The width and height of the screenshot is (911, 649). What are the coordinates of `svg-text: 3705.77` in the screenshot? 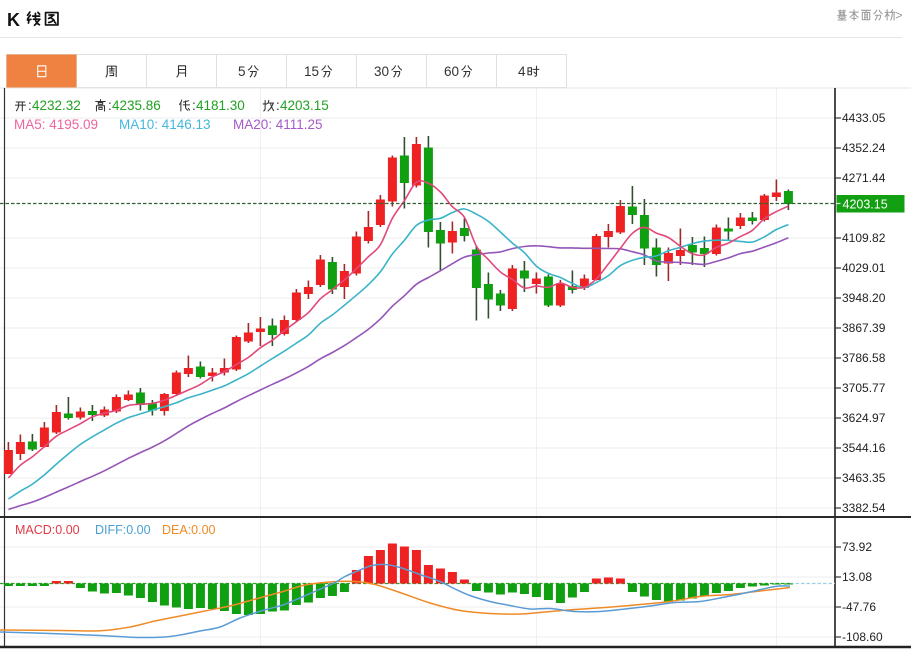 It's located at (864, 388).